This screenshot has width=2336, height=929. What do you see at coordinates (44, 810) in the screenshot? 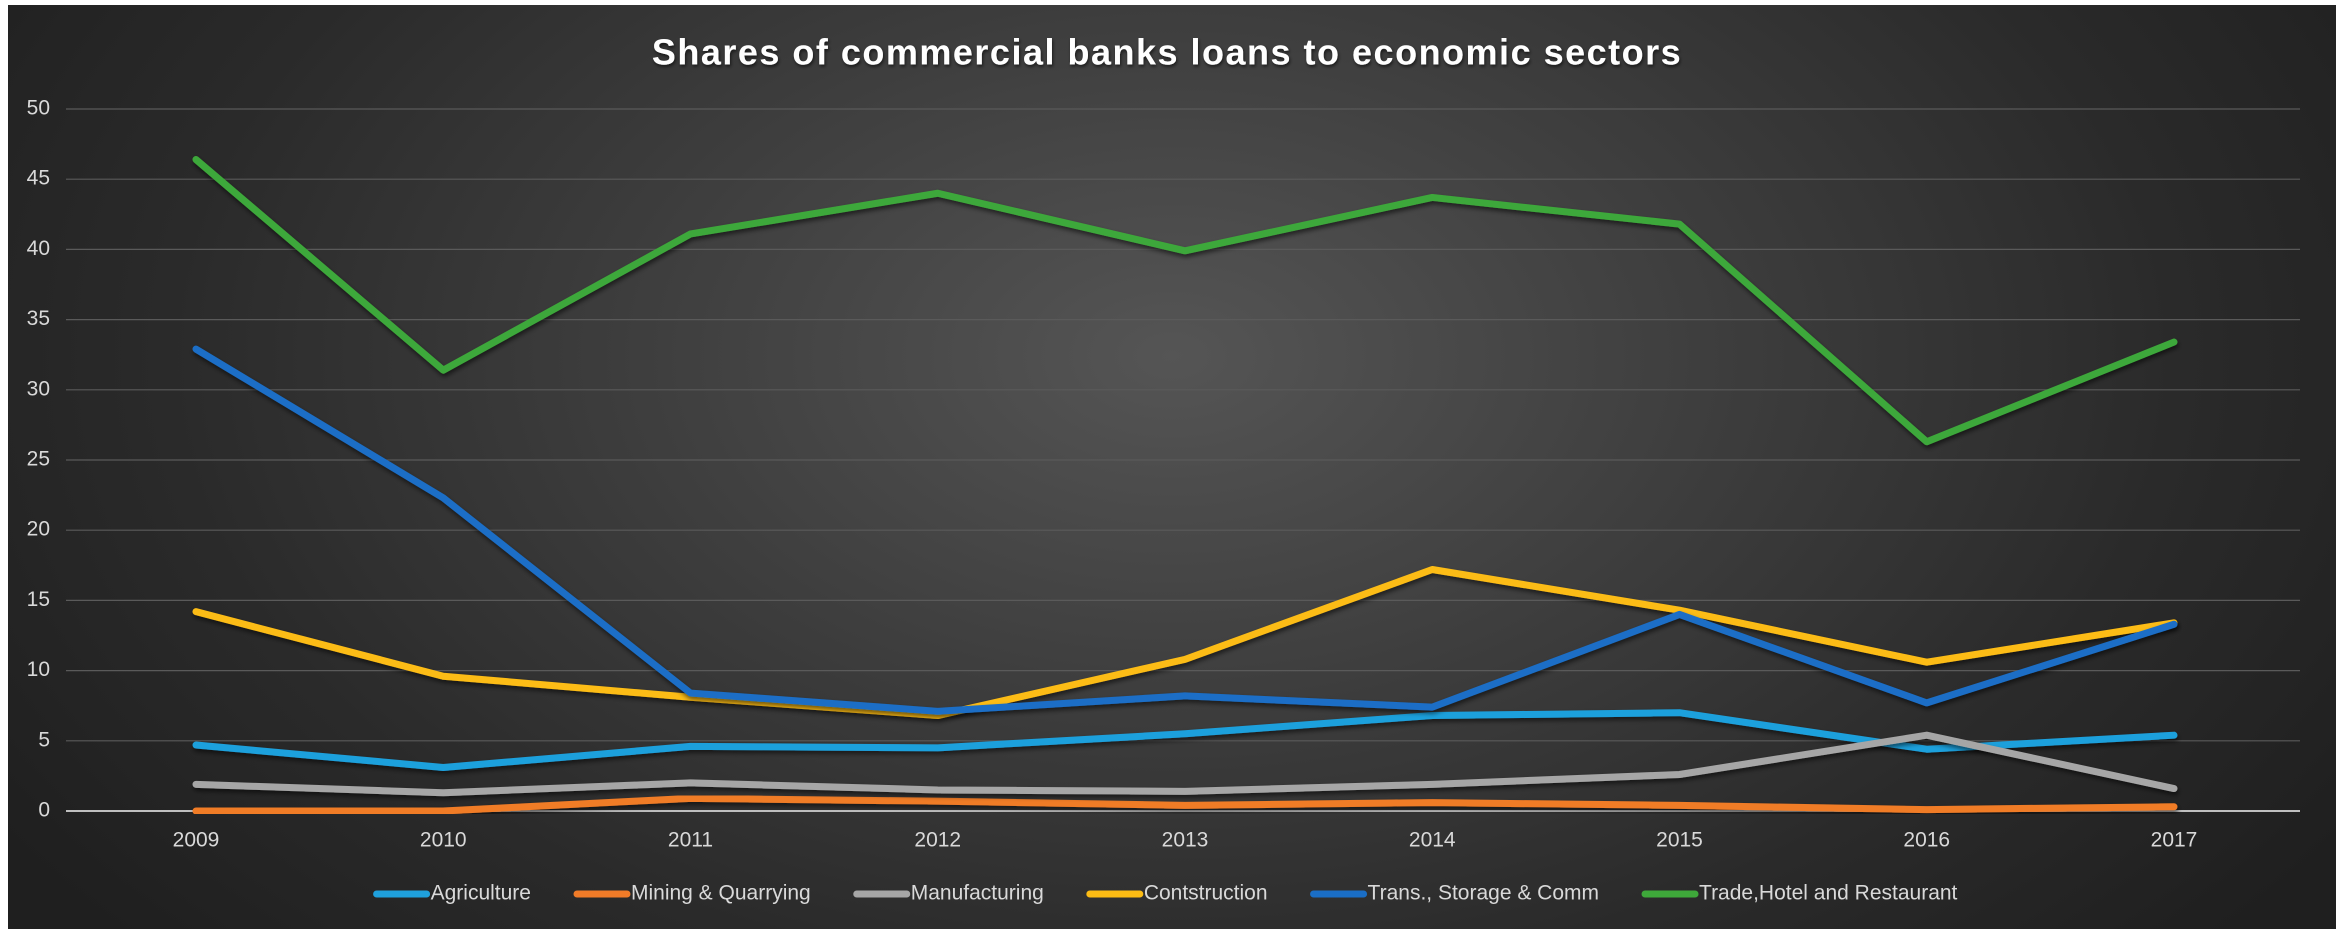
I see `y-tick-label: 0` at bounding box center [44, 810].